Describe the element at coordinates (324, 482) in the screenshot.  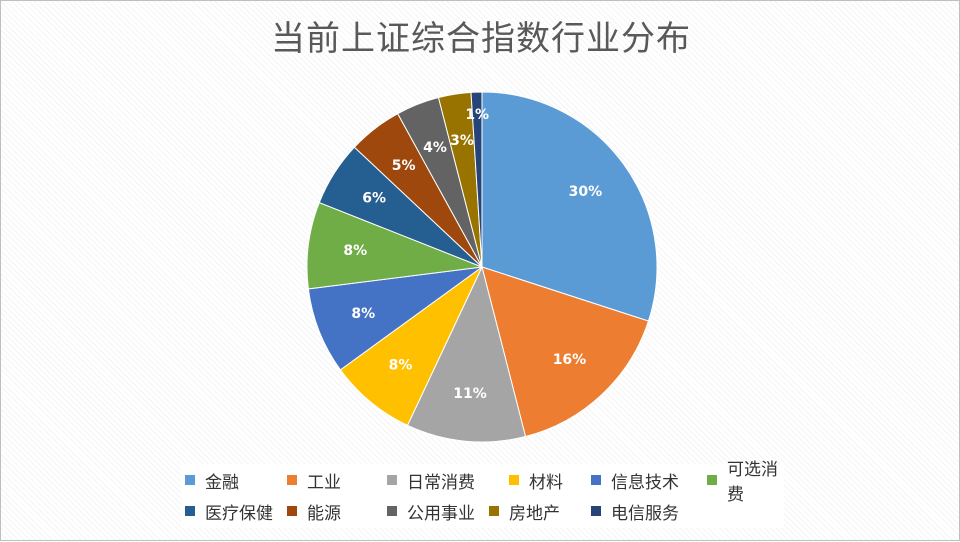
I see `legend-label: 工业` at that location.